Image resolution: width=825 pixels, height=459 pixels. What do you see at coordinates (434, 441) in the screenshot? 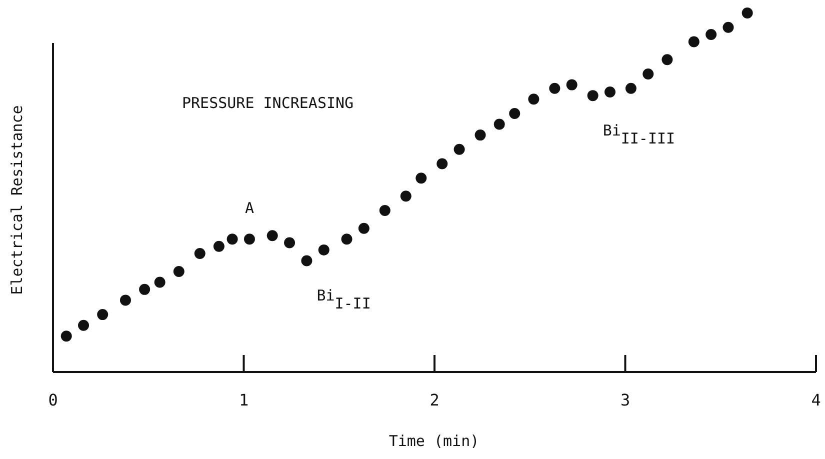
I see `x-axis-title: Time (min)` at bounding box center [434, 441].